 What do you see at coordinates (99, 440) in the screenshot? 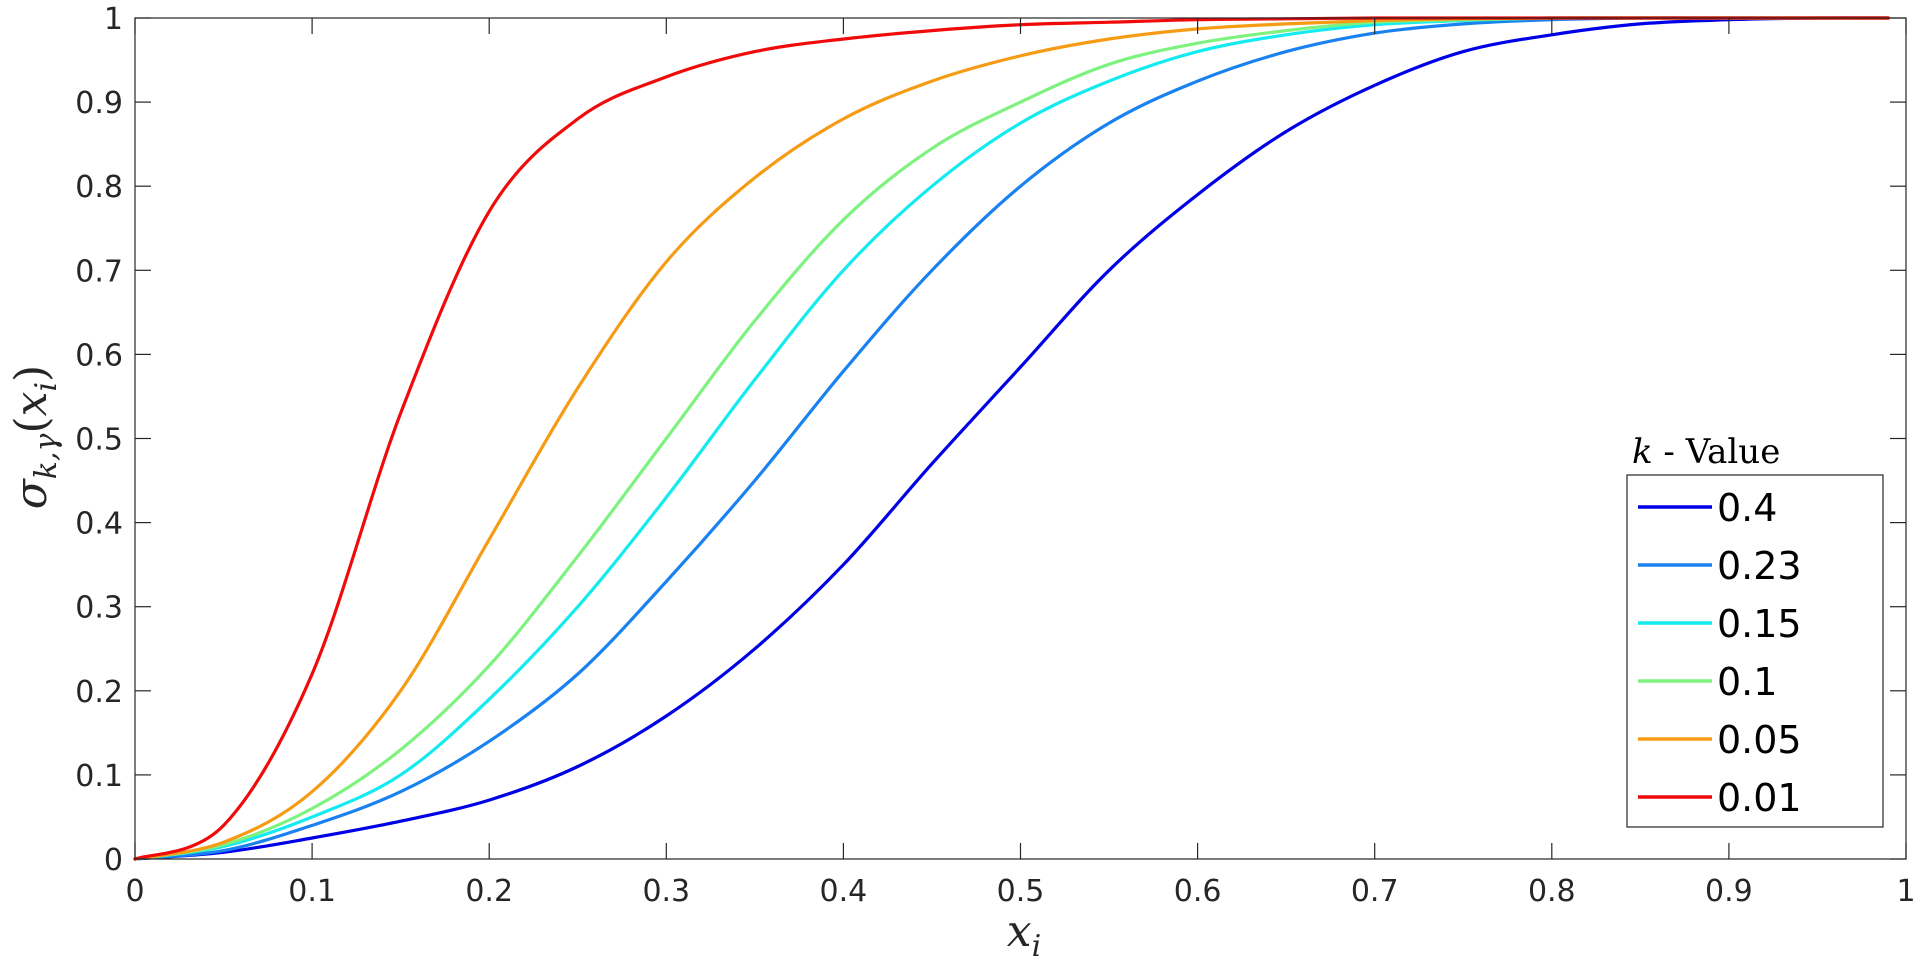
I see `y-tick-label: 0.5` at bounding box center [99, 440].